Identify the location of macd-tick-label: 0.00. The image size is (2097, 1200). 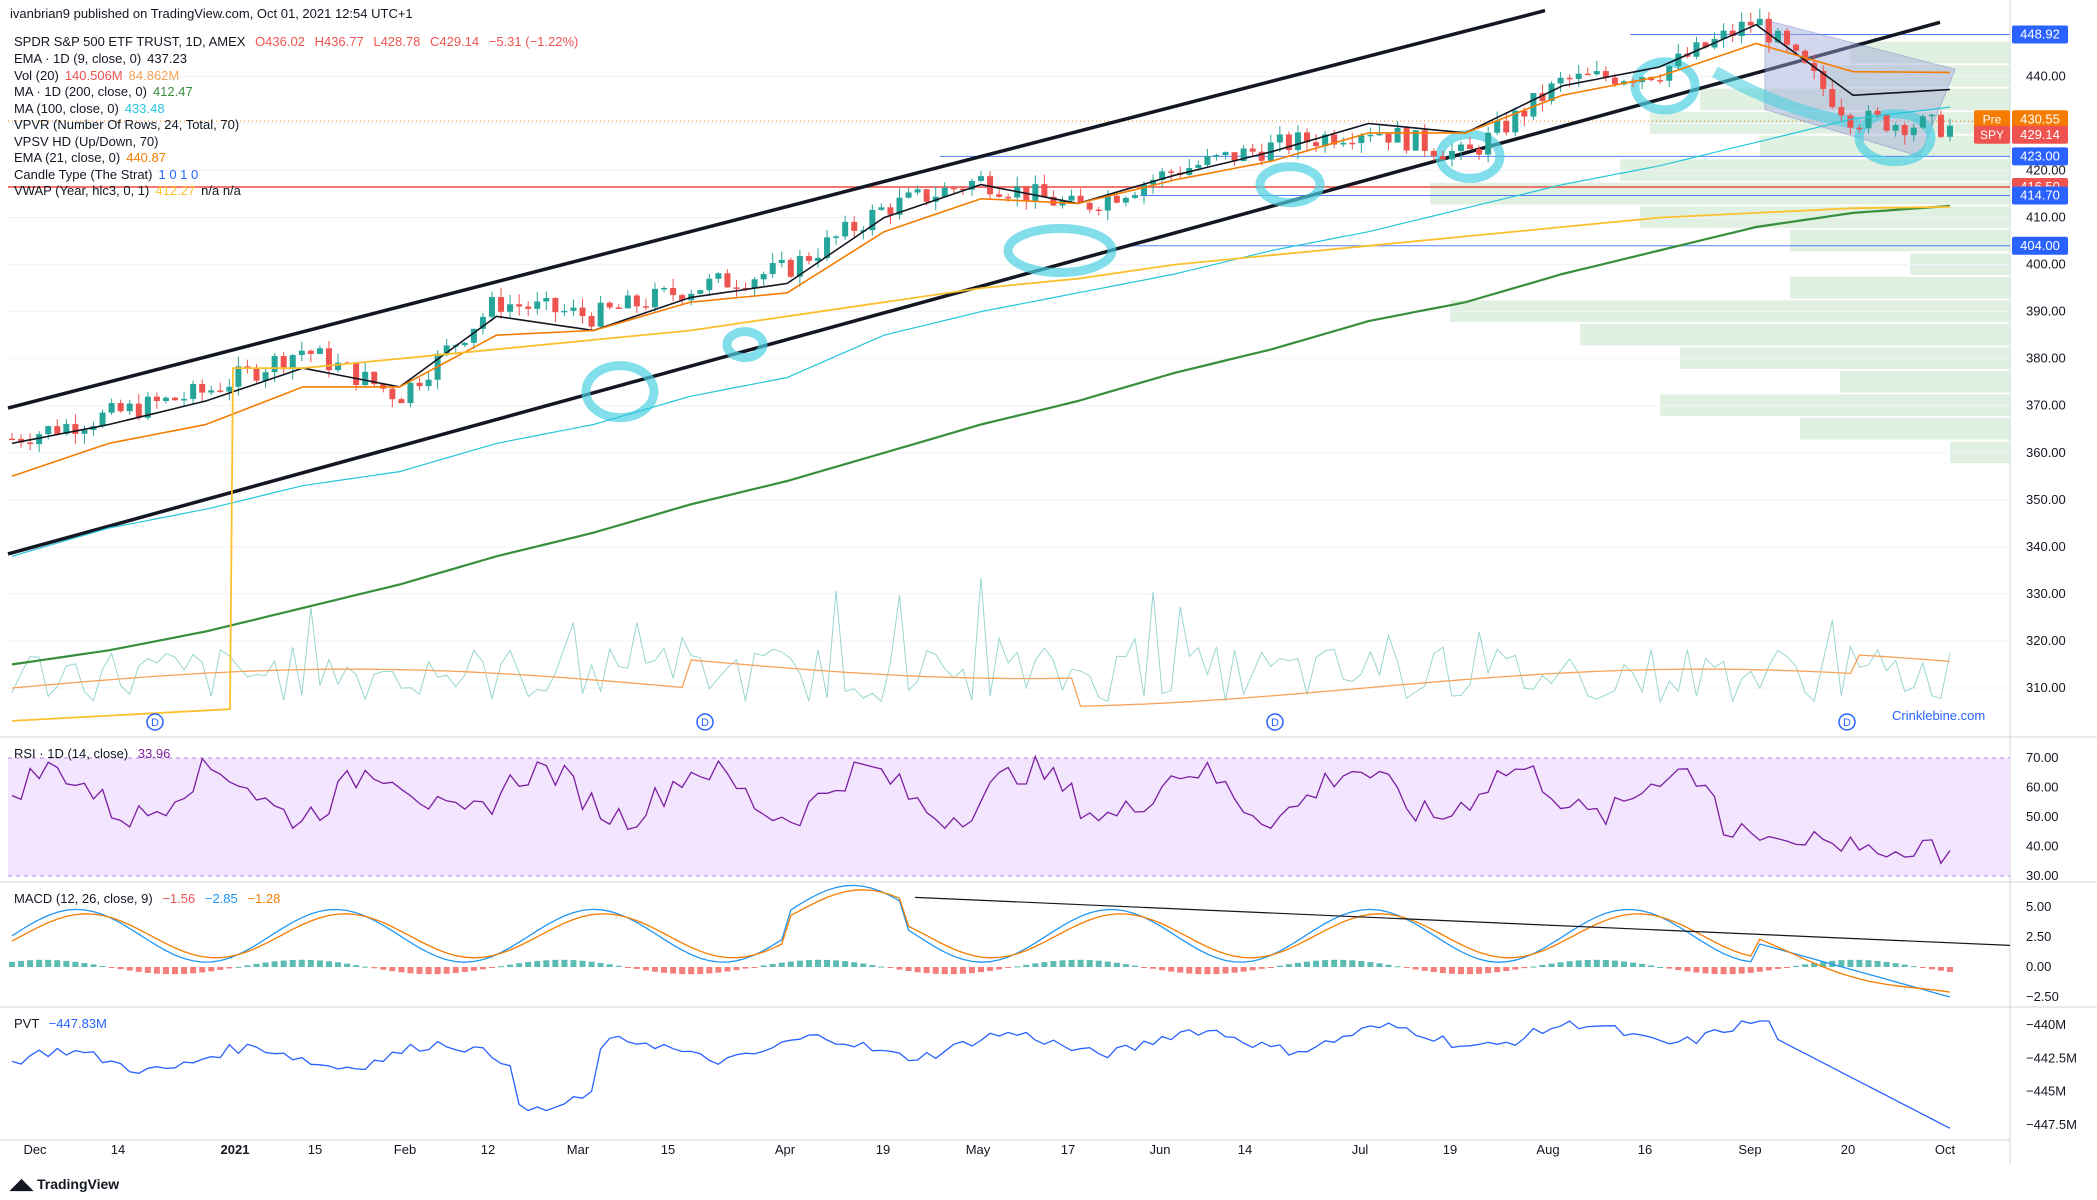
(2038, 966).